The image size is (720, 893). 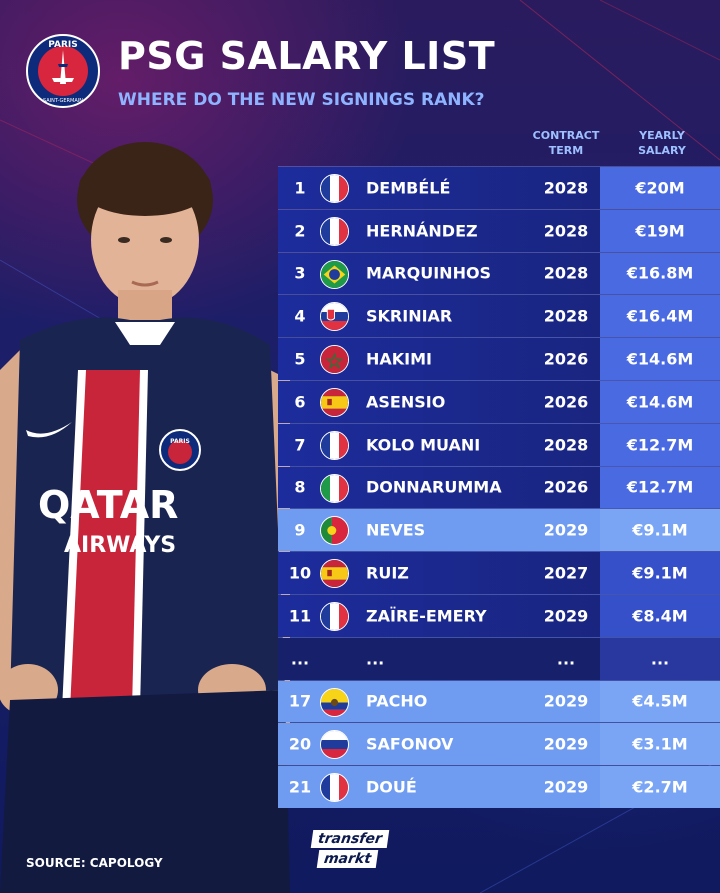 I want to click on player-name: NEVES, so click(x=396, y=530).